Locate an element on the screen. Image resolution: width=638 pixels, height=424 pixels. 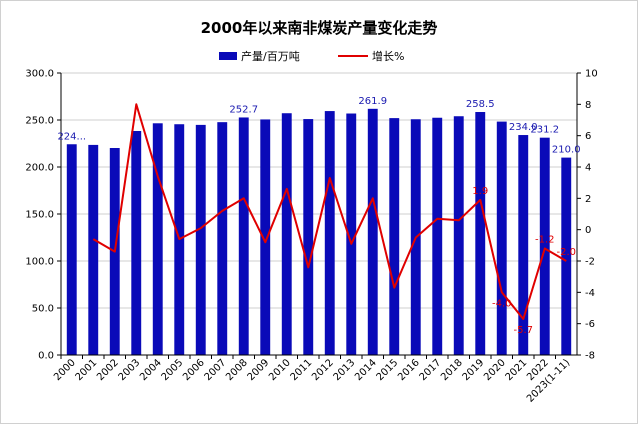
bar-2021 is located at coordinates (523, 245).